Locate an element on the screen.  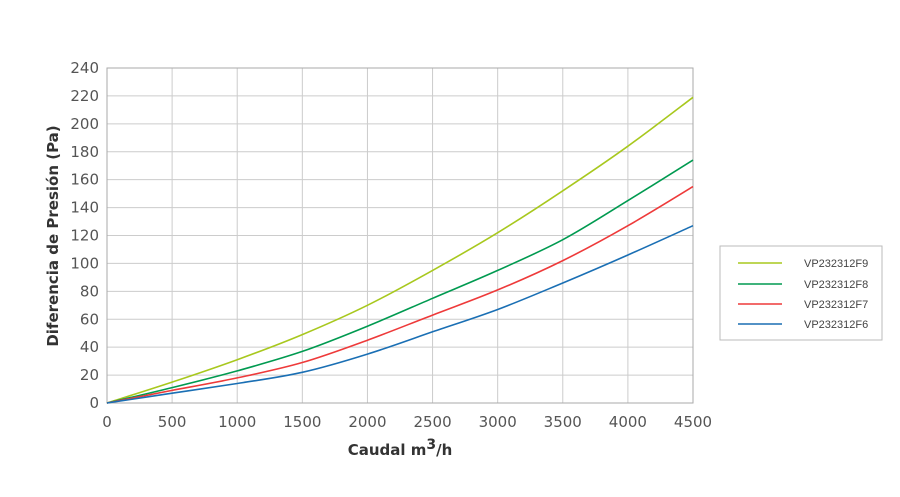
y-tick-label: 20 is located at coordinates (89, 375).